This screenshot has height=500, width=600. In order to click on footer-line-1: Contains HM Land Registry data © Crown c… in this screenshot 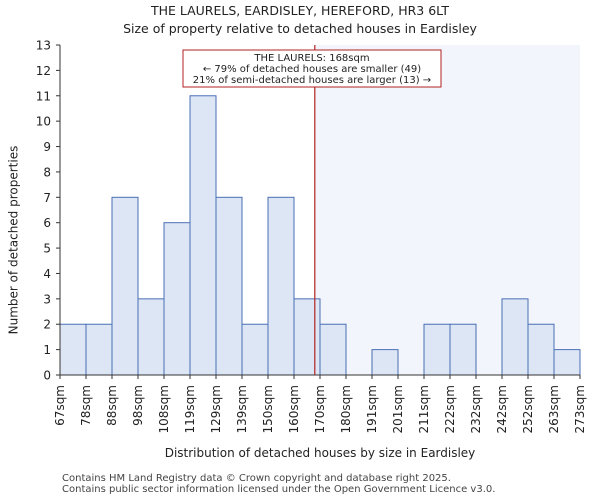, I will do `click(256, 478)`.